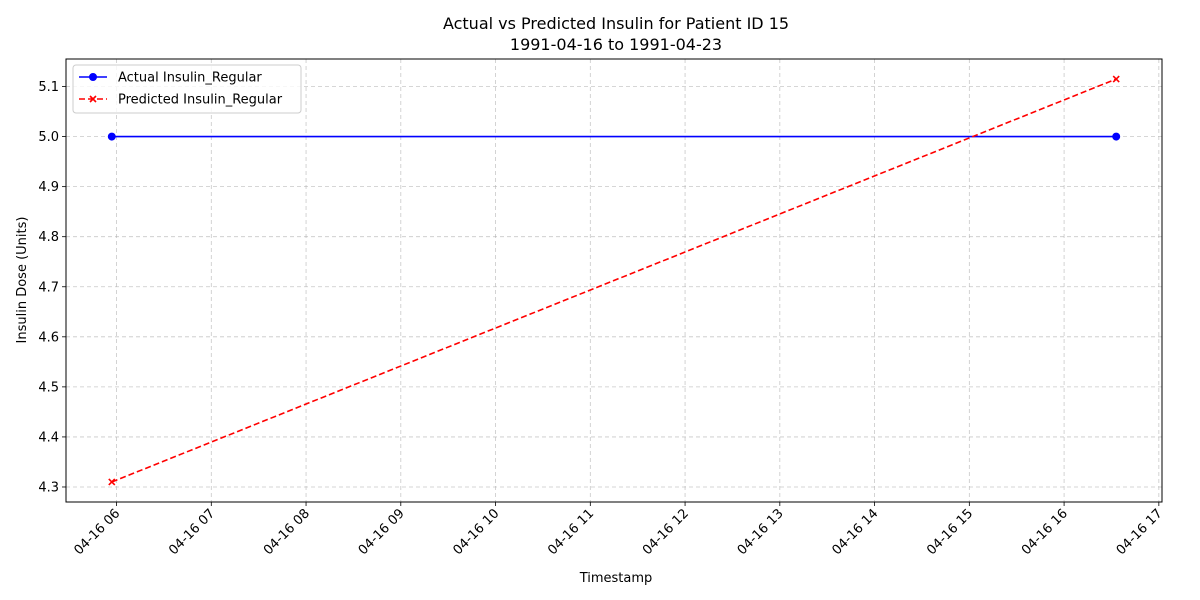 The height and width of the screenshot is (600, 1200). I want to click on y-tick-label: 4.9, so click(48, 187).